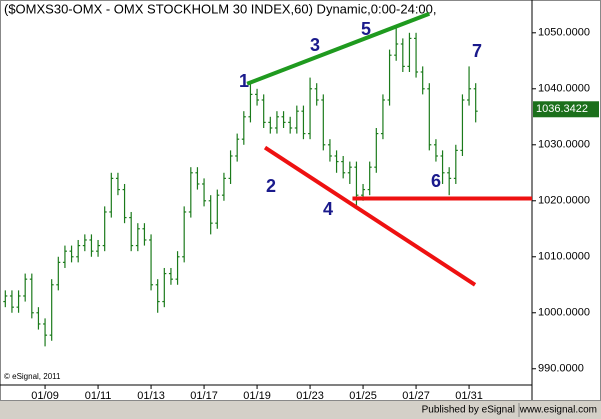 Image resolution: width=601 pixels, height=419 pixels. I want to click on wave-label: 3, so click(315, 45).